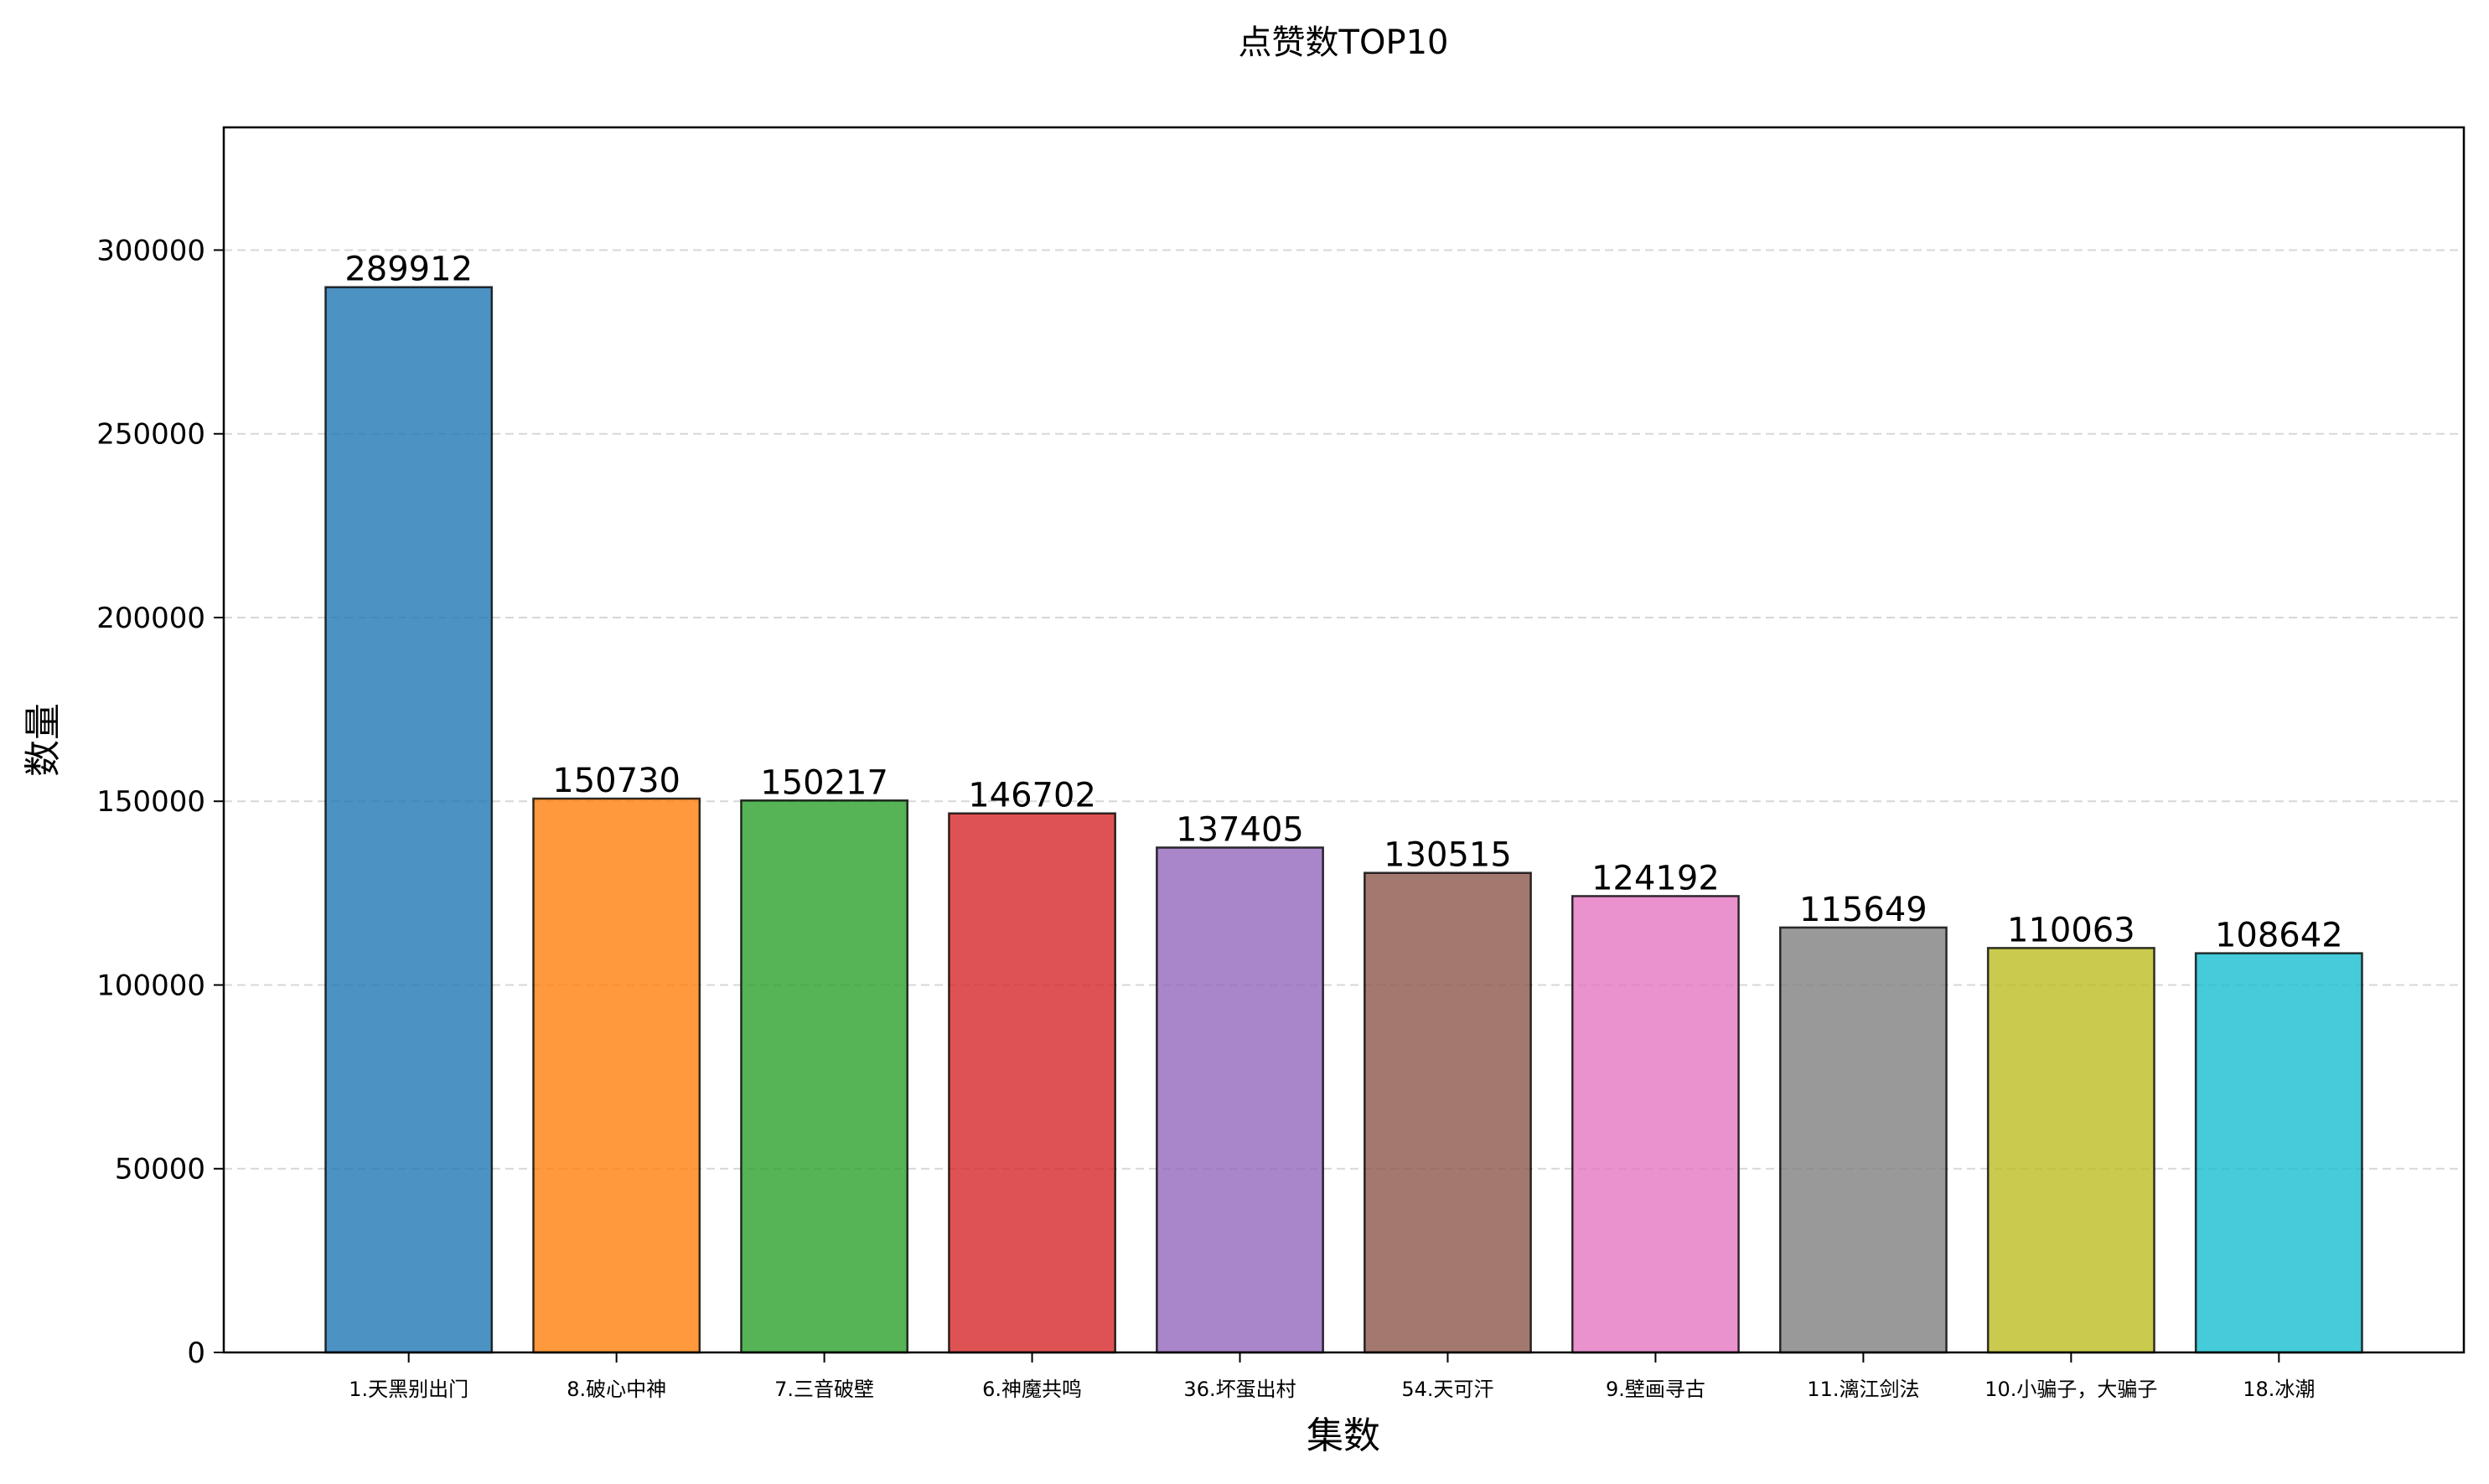 The image size is (2489, 1484). I want to click on x-tick-label: 36.坏蛋出村, so click(1239, 1389).